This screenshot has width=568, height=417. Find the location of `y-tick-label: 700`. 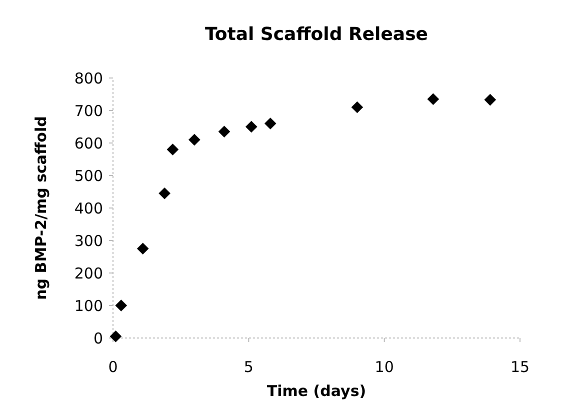

y-tick-label: 700 is located at coordinates (88, 111).